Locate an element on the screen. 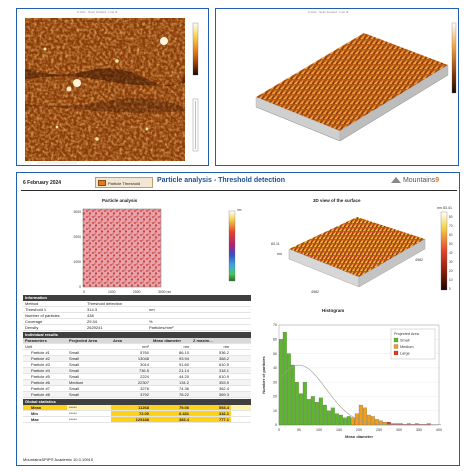  brand-logo: Mountains9 is located at coordinates (415, 180).